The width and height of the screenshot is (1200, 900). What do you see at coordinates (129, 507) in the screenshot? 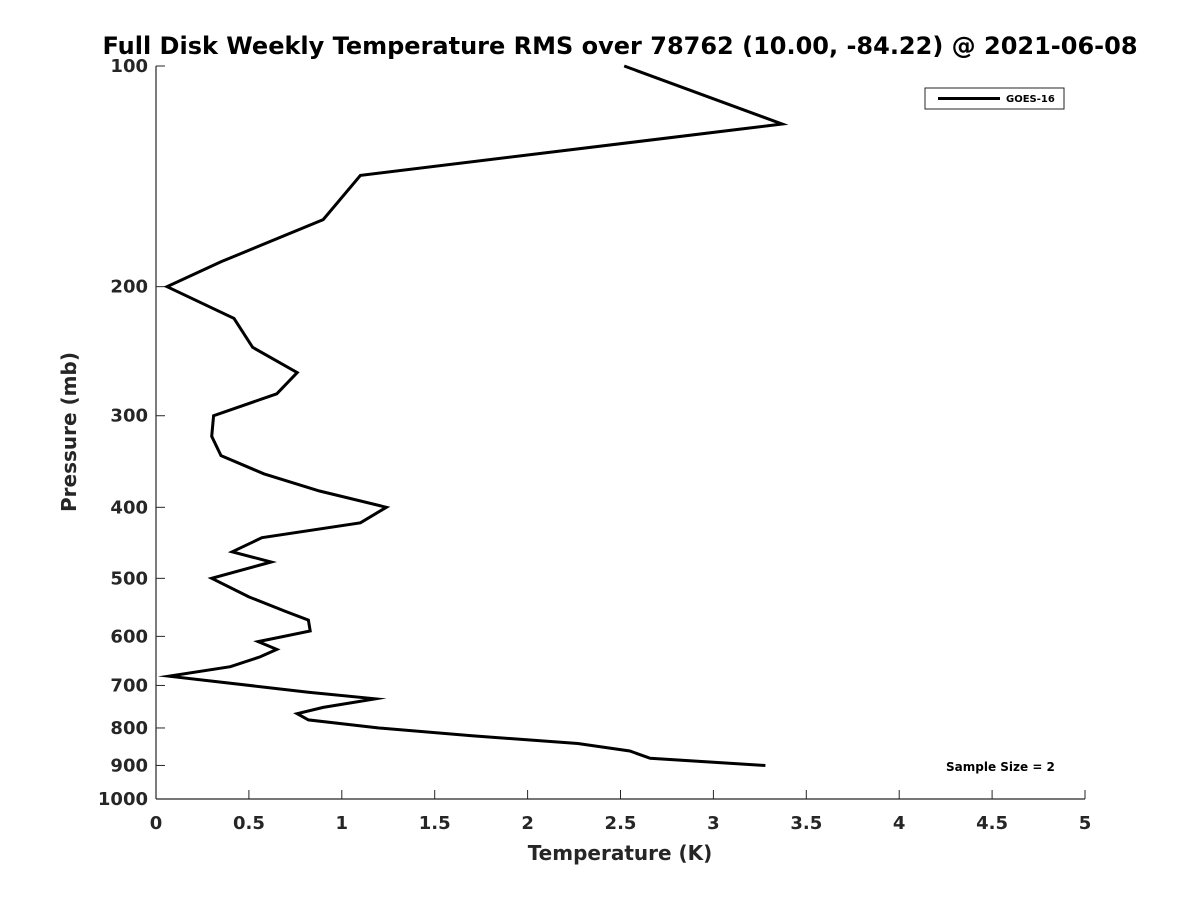
I see `y-tick-label: 400` at bounding box center [129, 507].